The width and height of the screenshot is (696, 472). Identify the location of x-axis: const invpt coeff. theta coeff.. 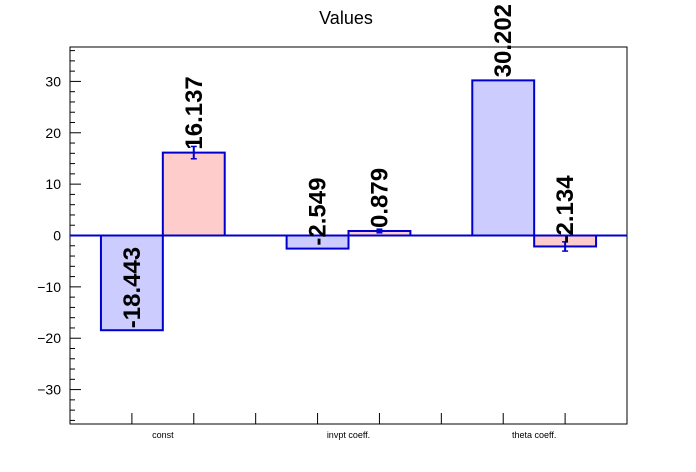
(348, 426).